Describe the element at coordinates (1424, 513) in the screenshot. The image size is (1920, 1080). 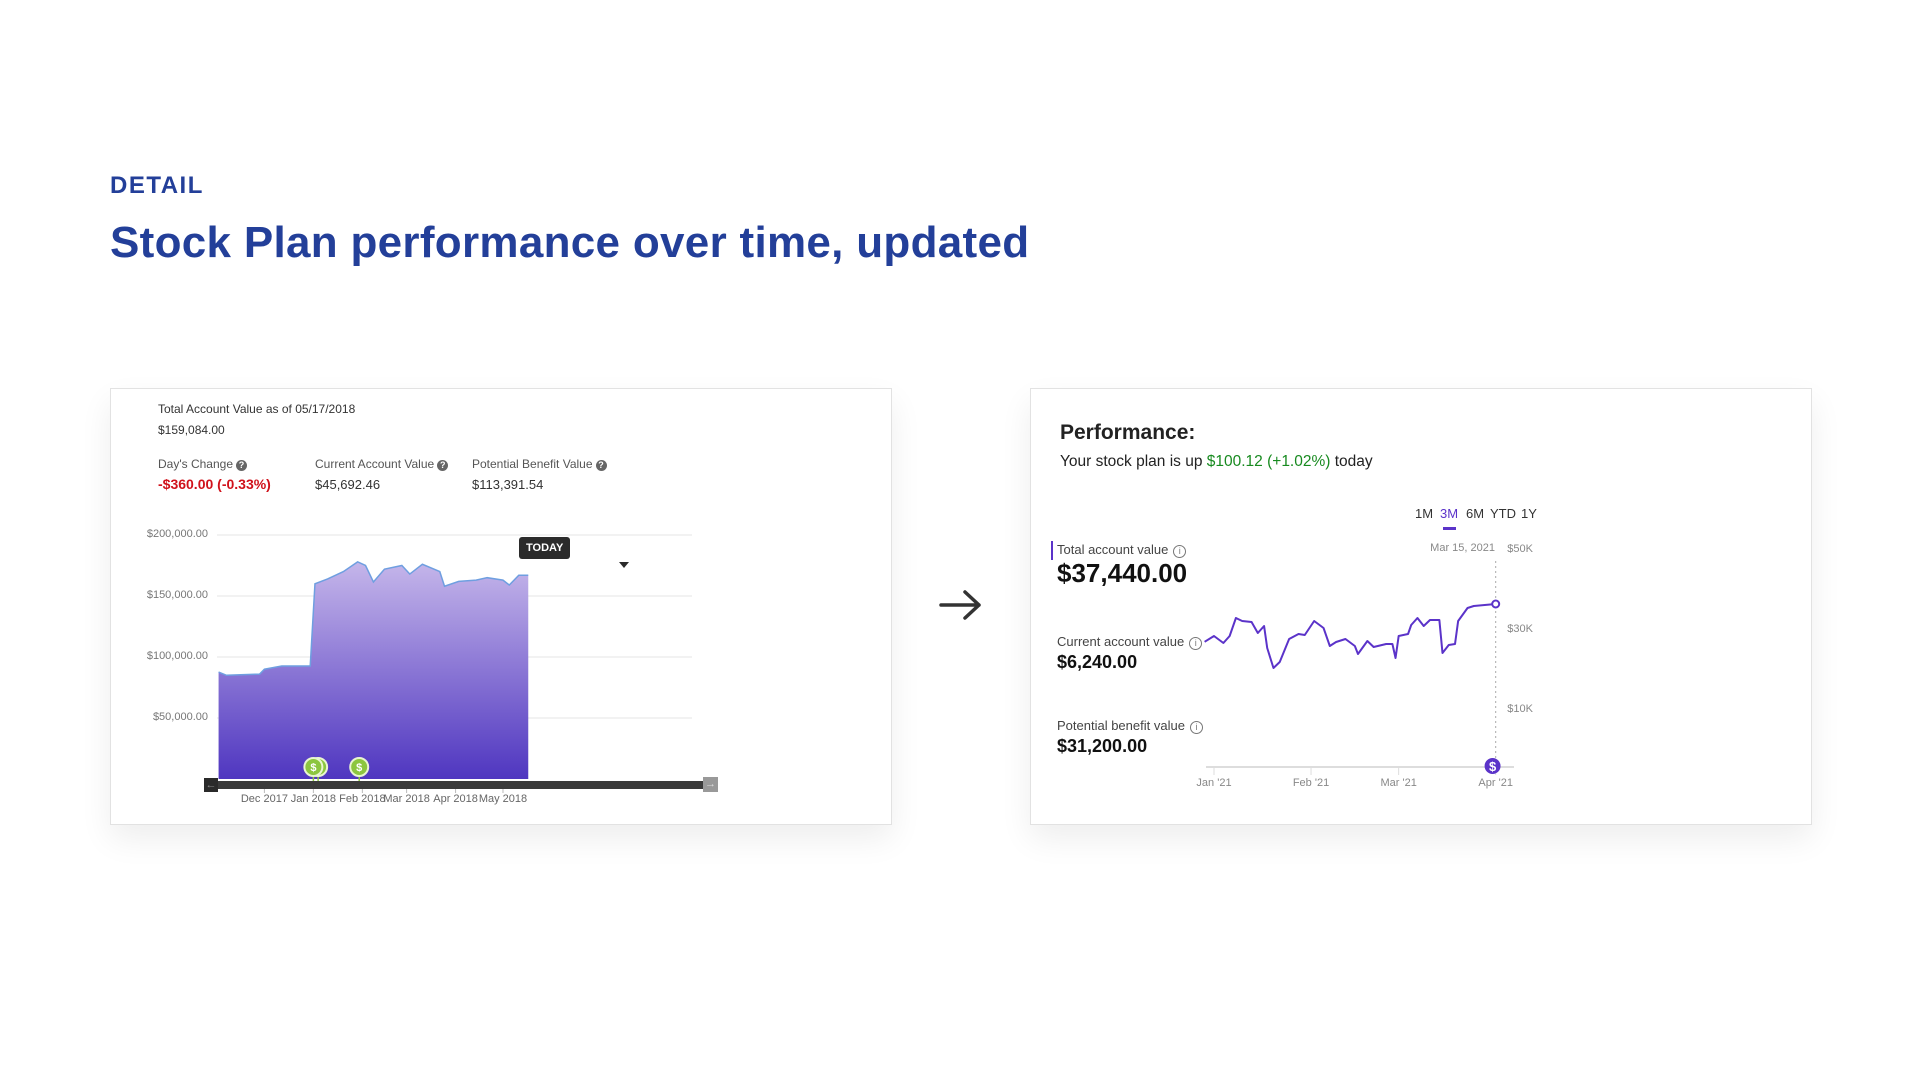
I see `tab-1m: 1M` at that location.